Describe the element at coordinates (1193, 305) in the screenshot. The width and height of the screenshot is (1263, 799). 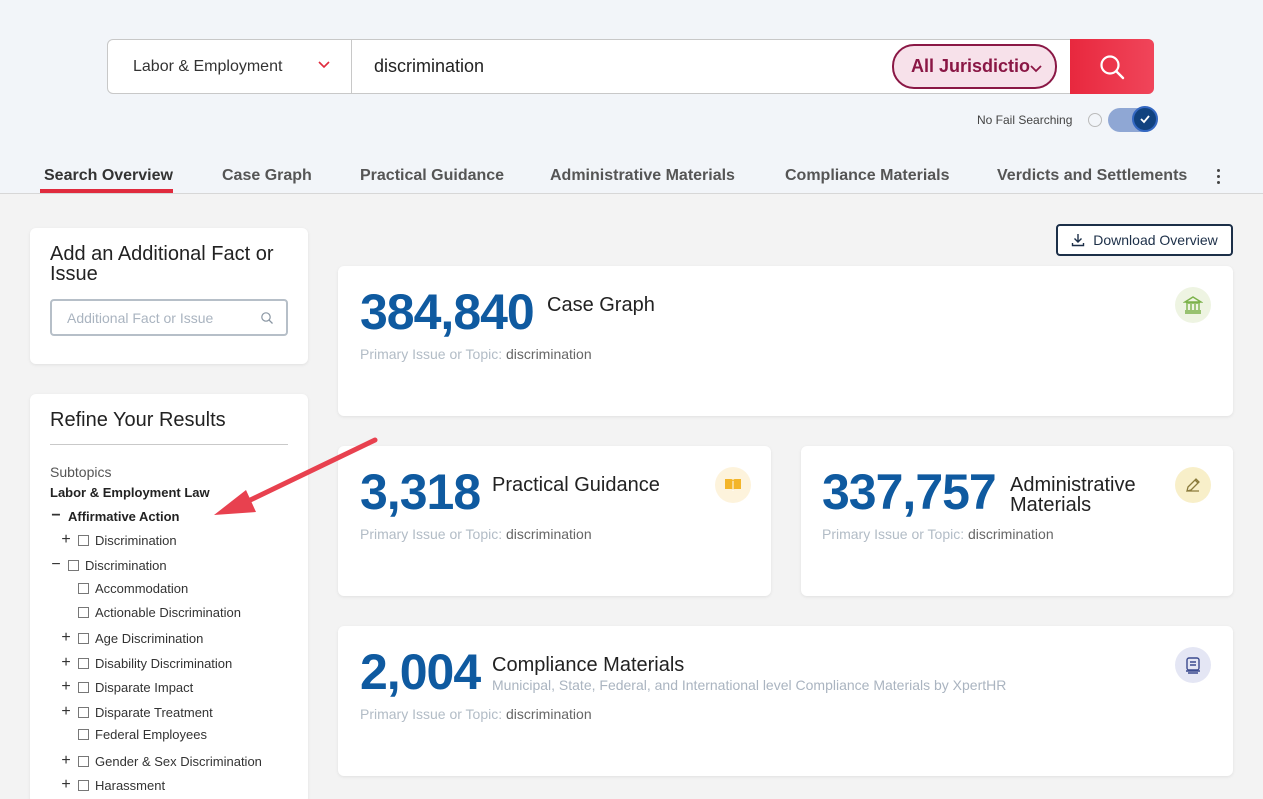
I see `courthouse-icon` at that location.